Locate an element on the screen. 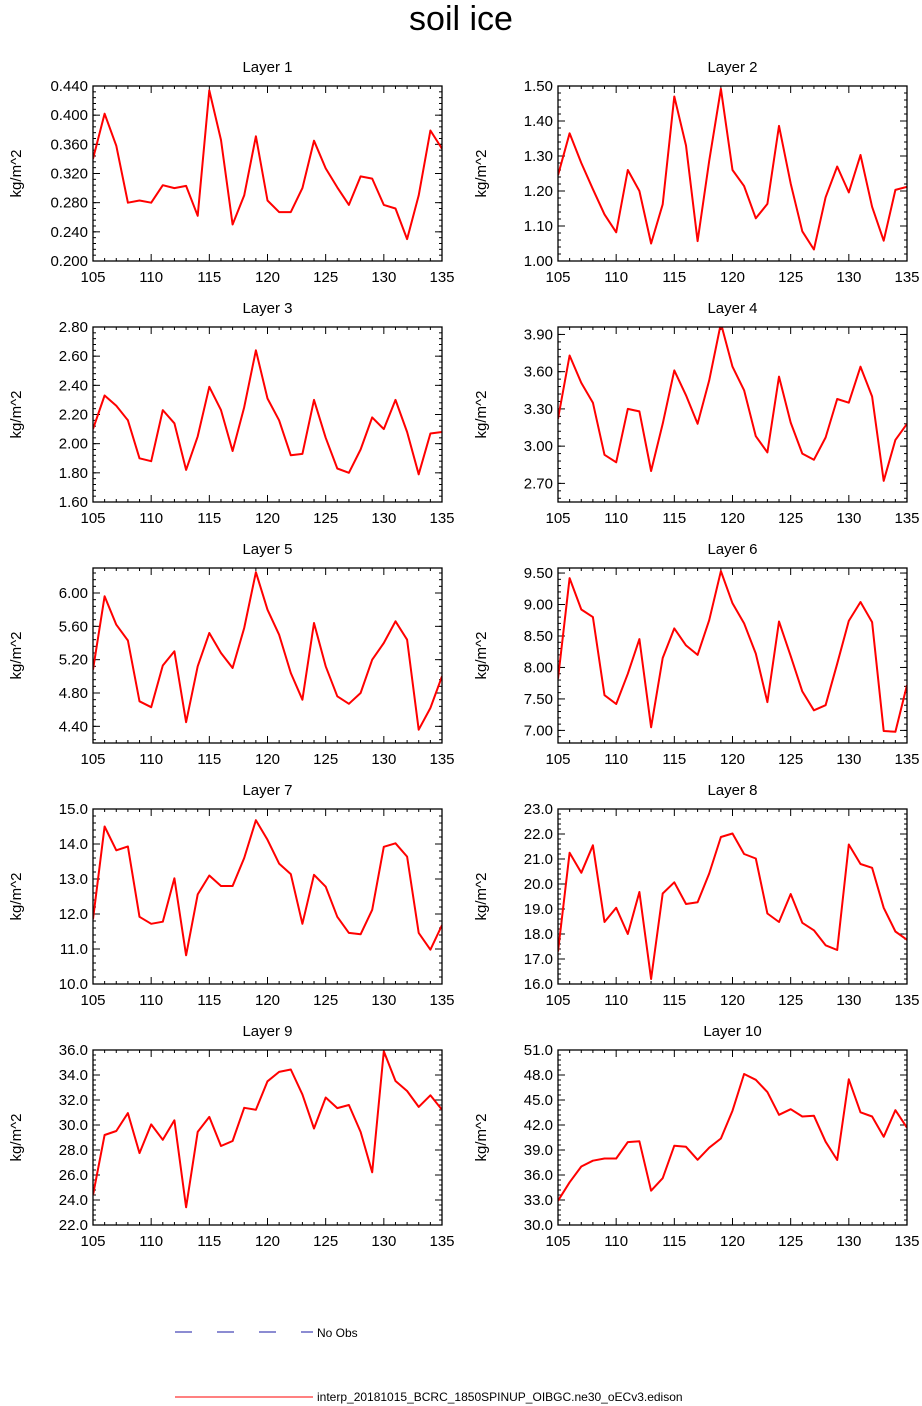  y-tick-label: 0.400 is located at coordinates (69, 115).